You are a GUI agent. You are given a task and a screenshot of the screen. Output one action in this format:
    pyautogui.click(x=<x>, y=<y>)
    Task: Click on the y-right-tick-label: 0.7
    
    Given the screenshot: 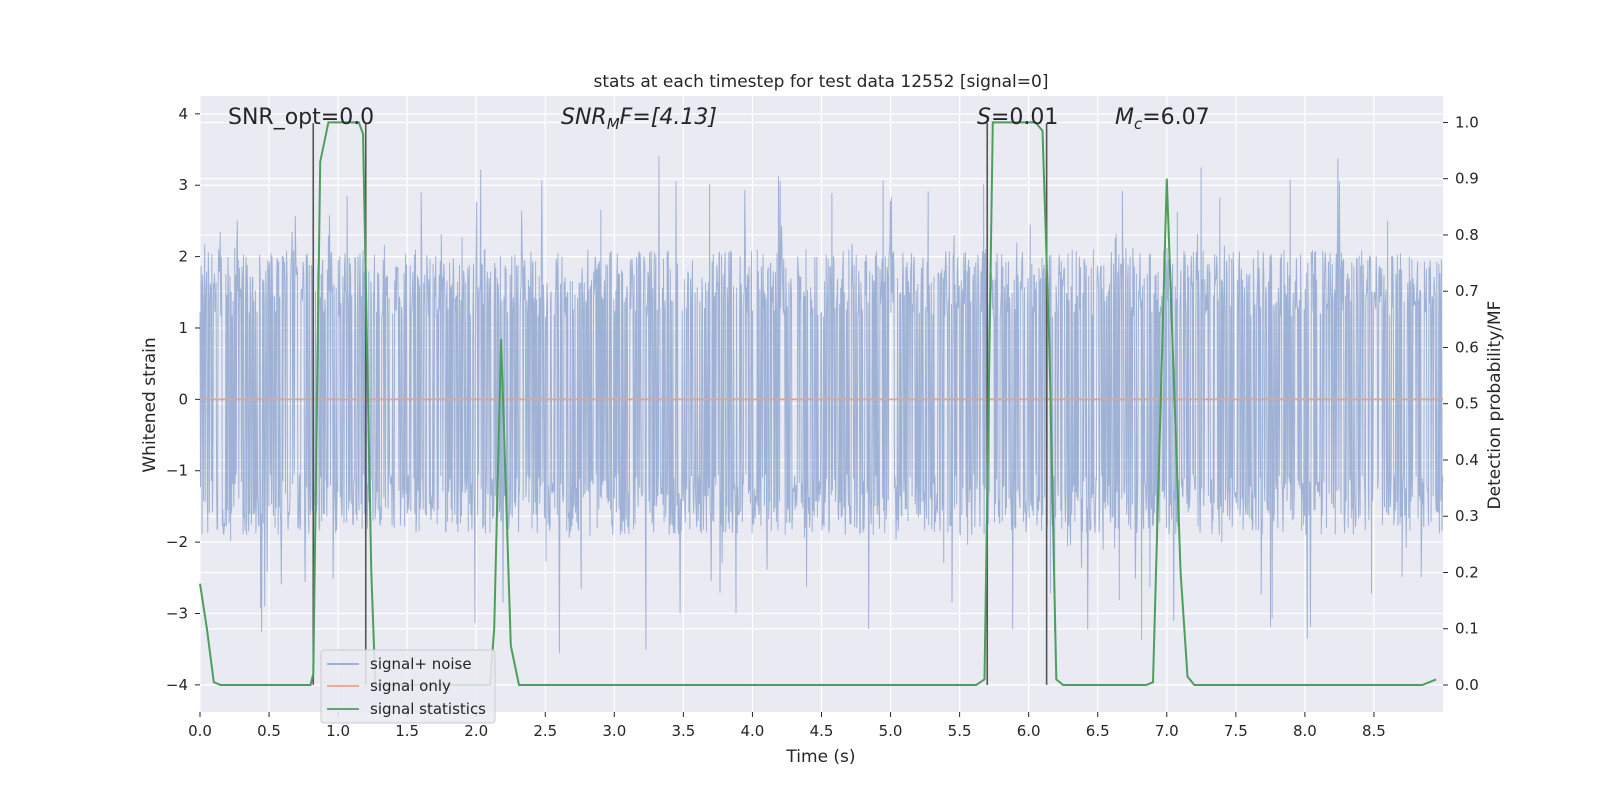 What is the action you would take?
    pyautogui.click(x=1467, y=291)
    